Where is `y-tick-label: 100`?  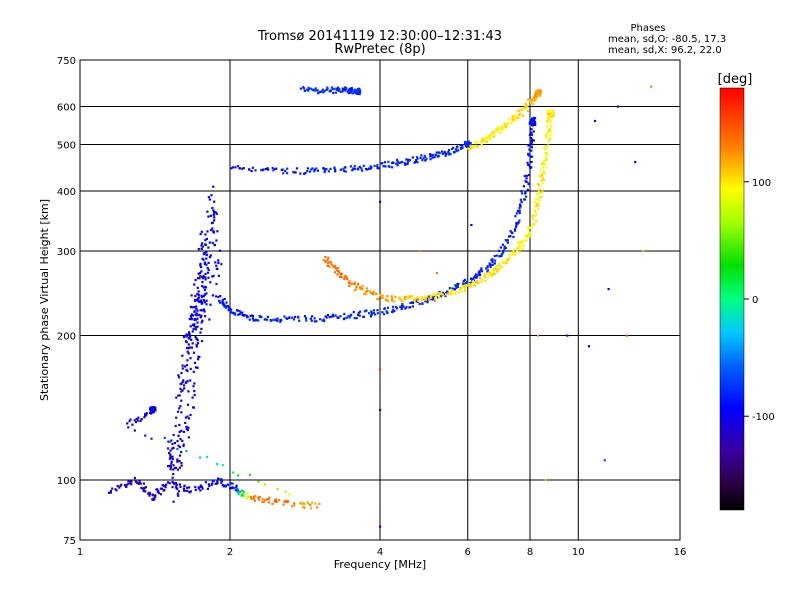 y-tick-label: 100 is located at coordinates (66, 481).